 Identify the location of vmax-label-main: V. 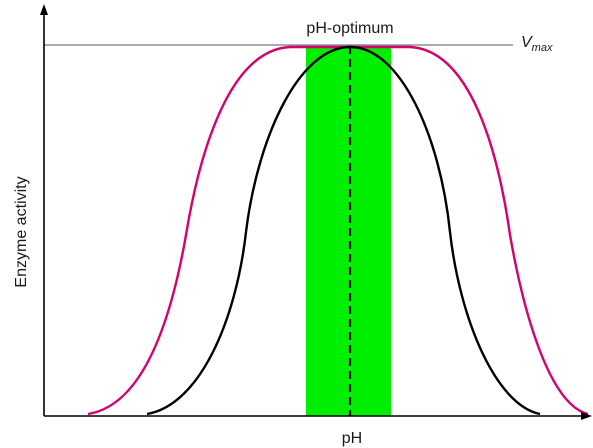
(527, 42).